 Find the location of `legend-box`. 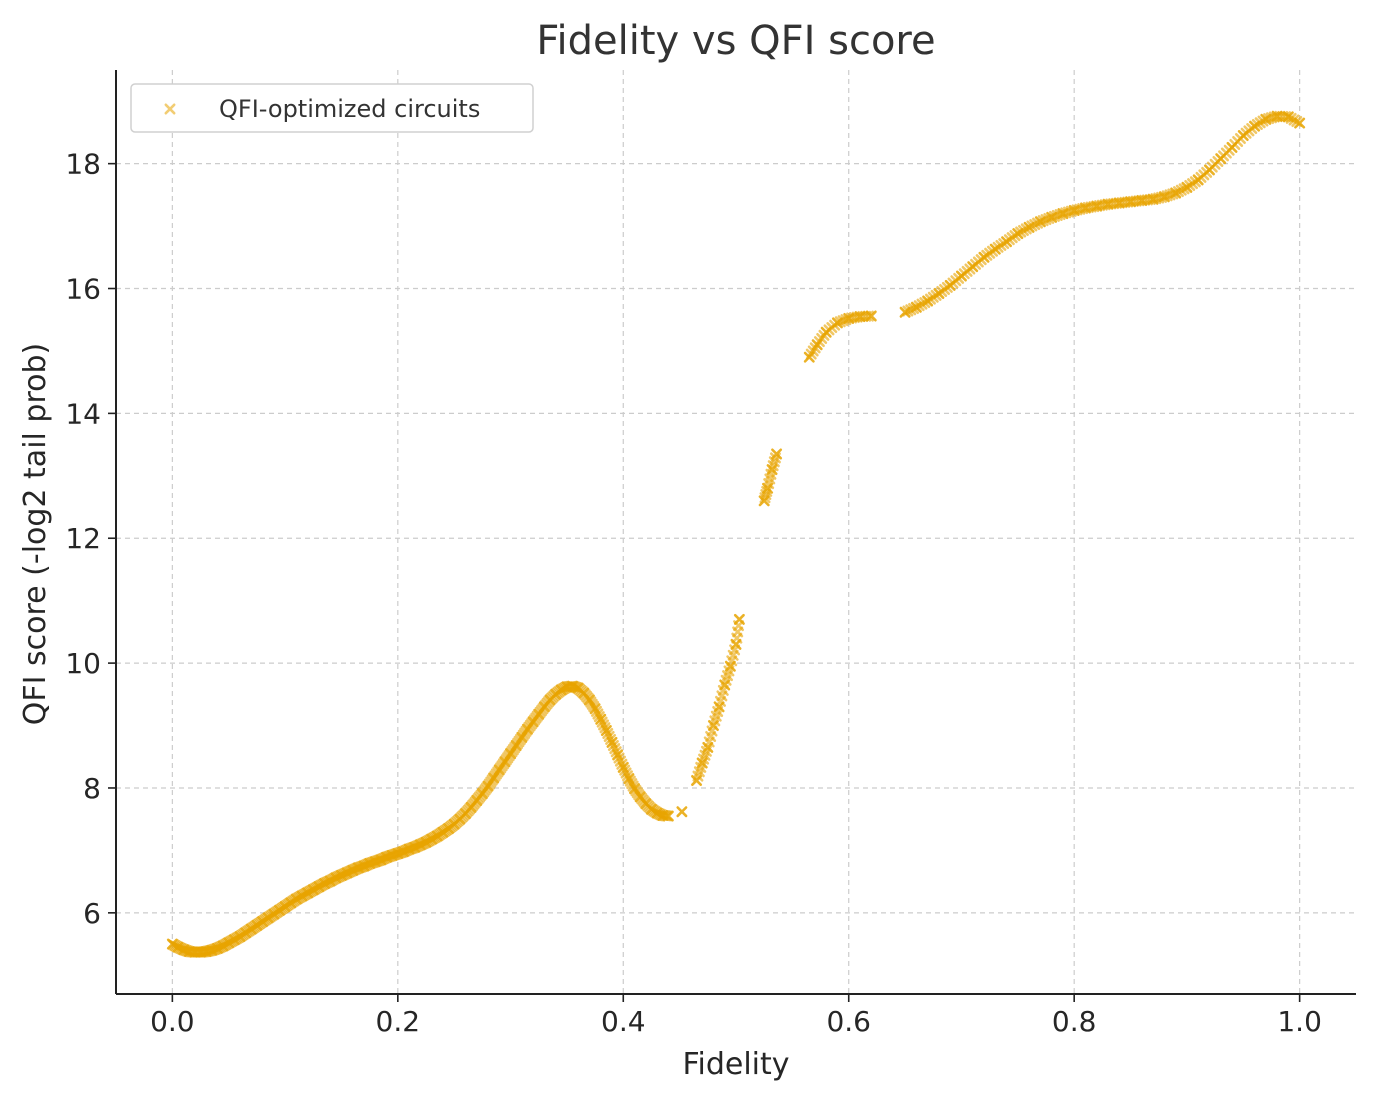

legend-box is located at coordinates (332, 108).